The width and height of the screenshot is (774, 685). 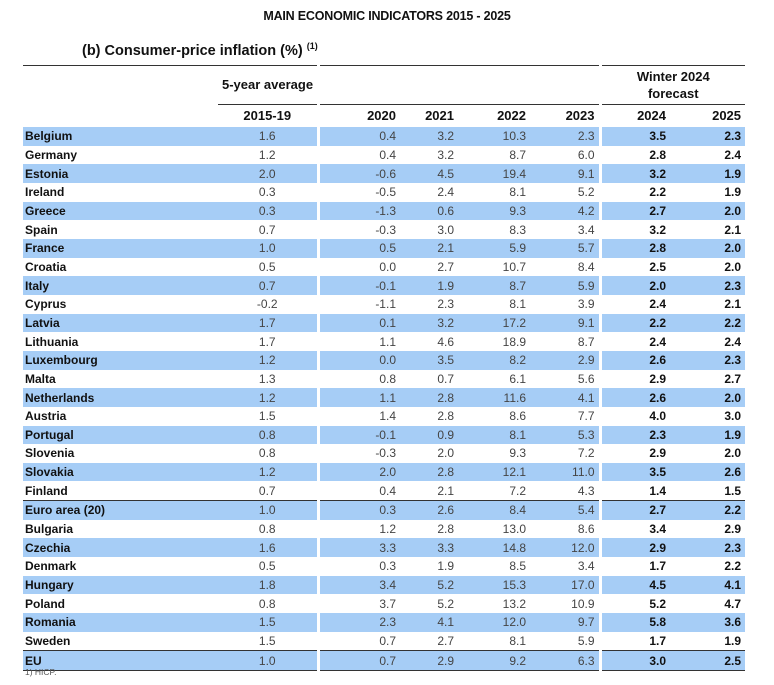 What do you see at coordinates (565, 472) in the screenshot?
I see `cell-value: 11.0` at bounding box center [565, 472].